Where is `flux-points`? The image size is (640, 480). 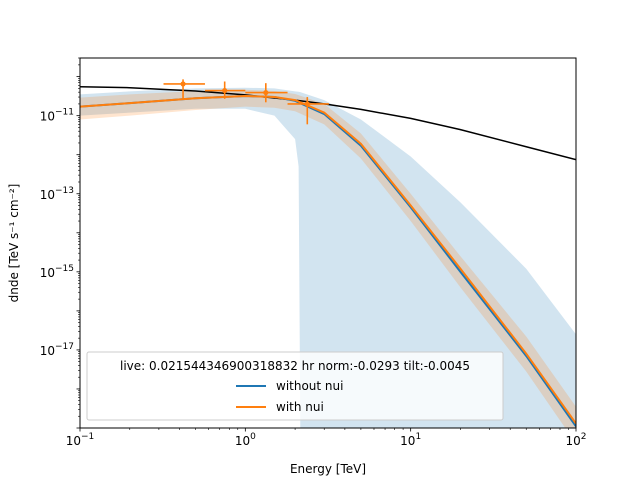
flux-points is located at coordinates (246, 102).